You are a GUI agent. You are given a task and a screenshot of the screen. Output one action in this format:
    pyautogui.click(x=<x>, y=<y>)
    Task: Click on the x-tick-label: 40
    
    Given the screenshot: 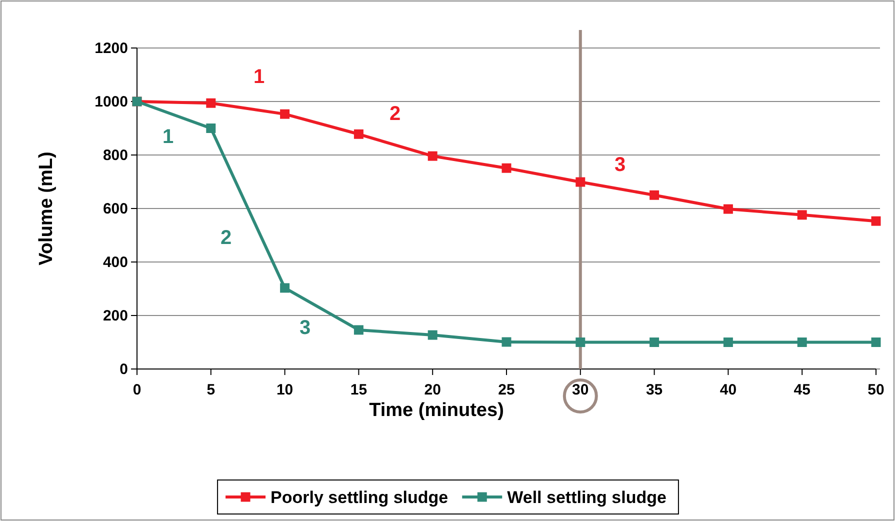 What is the action you would take?
    pyautogui.click(x=728, y=390)
    